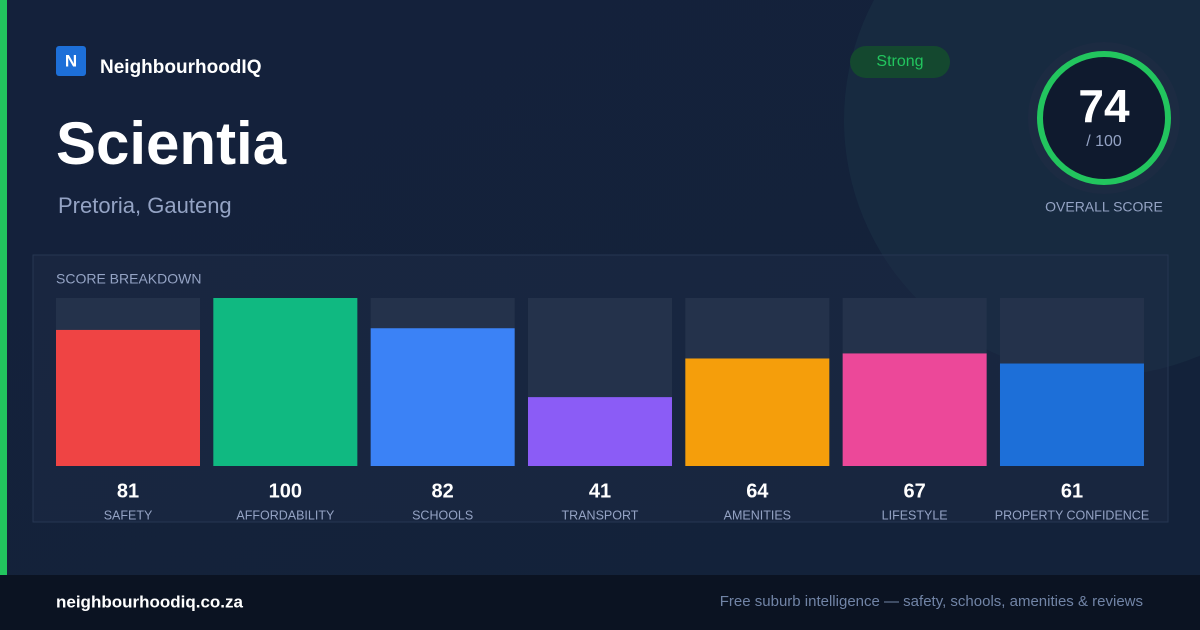 The width and height of the screenshot is (1200, 630). What do you see at coordinates (285, 491) in the screenshot?
I see `value-label: 100` at bounding box center [285, 491].